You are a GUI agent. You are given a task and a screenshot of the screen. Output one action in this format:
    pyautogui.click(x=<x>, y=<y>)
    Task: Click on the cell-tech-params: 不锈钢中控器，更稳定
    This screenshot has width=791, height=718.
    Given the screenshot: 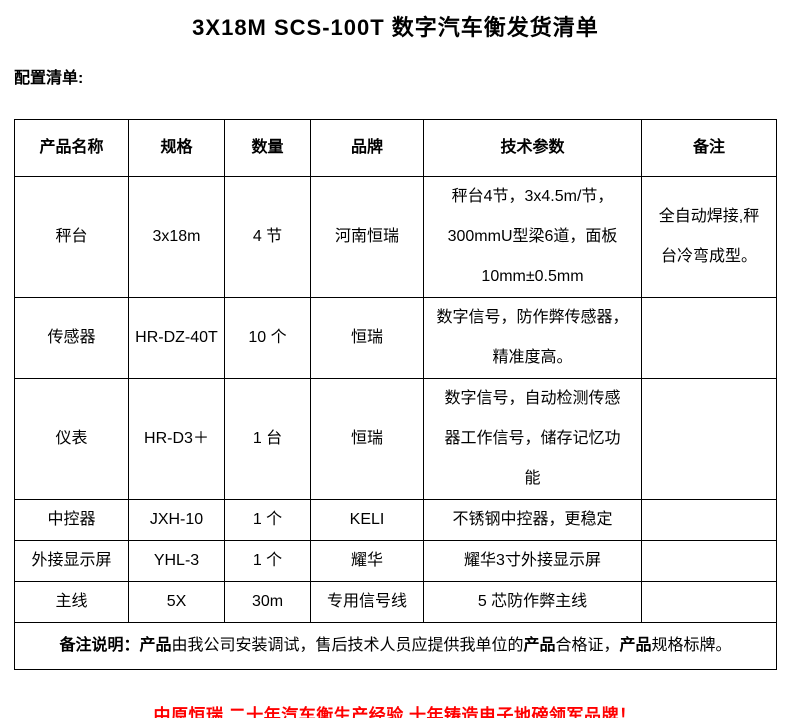 What is the action you would take?
    pyautogui.click(x=532, y=520)
    